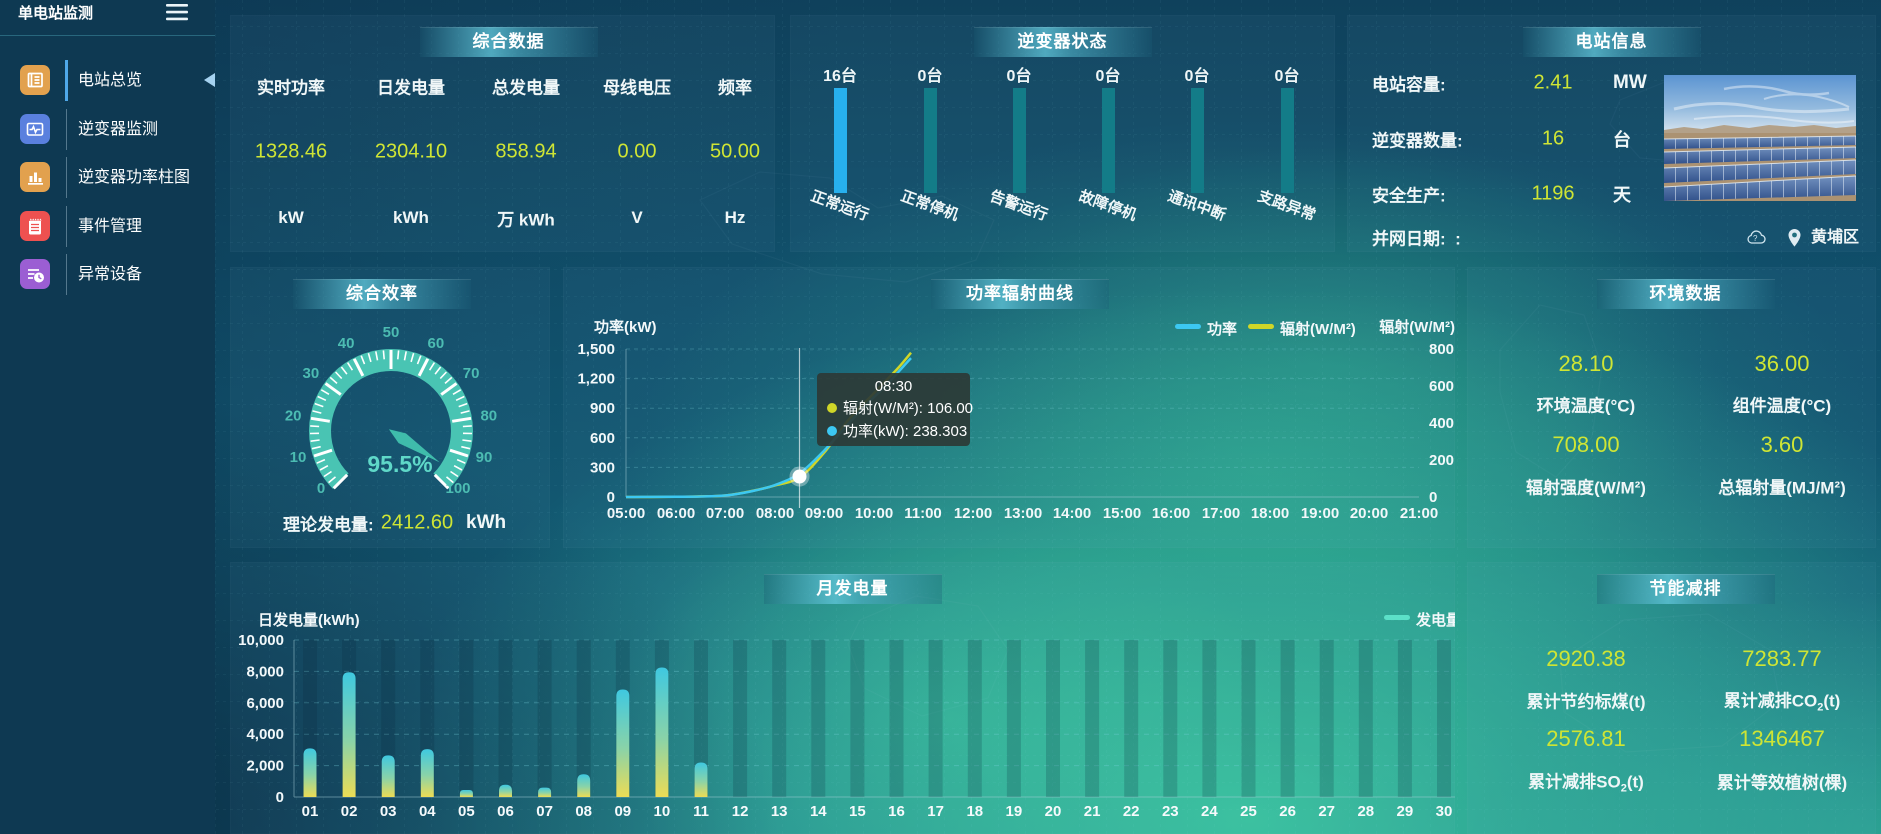 The height and width of the screenshot is (834, 1881). Describe the element at coordinates (505, 811) in the screenshot. I see `svg-text: 06` at that location.